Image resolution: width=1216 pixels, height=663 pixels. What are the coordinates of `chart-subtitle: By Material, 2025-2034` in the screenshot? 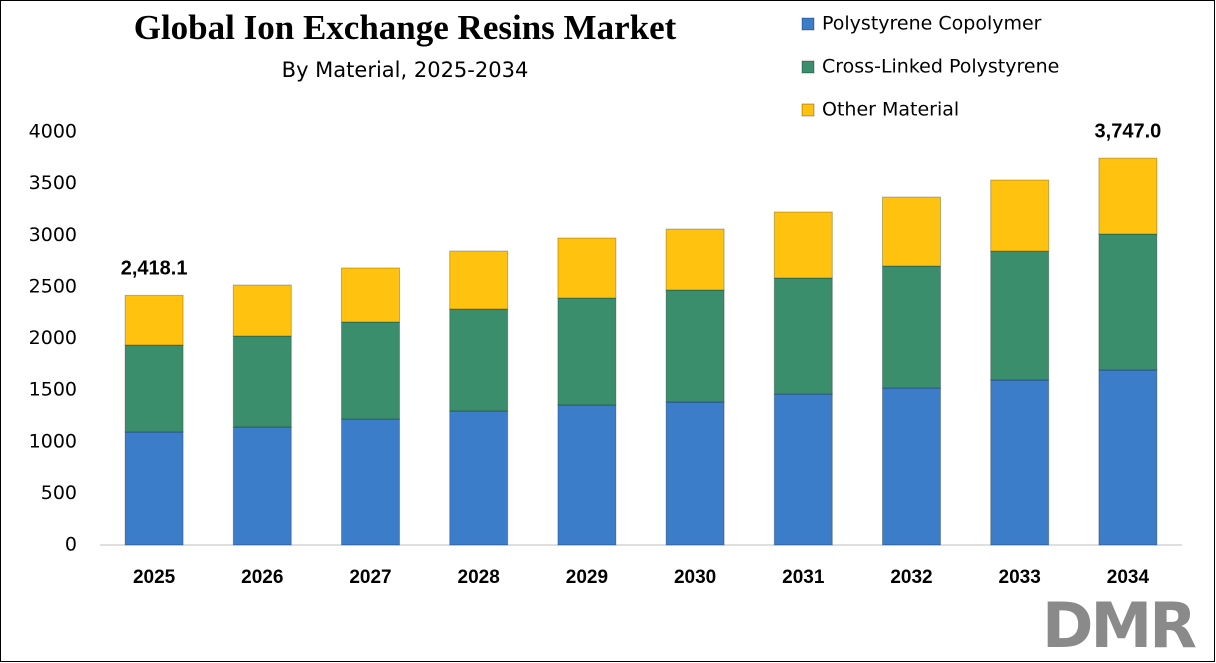 It's located at (405, 70).